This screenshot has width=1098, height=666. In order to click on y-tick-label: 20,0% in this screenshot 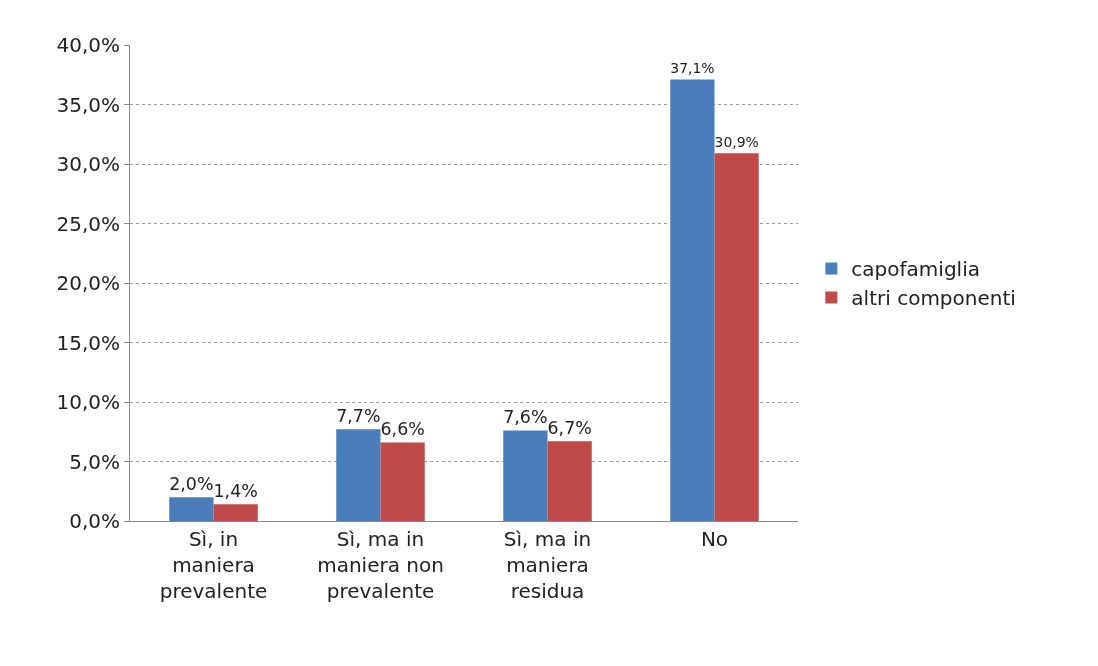, I will do `click(88, 283)`.